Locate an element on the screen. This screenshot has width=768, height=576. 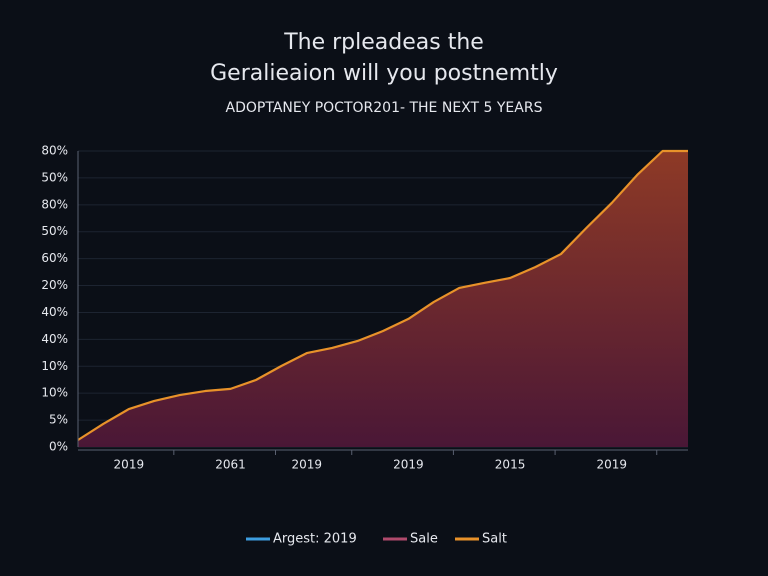
chart-title: The rpleadeas the is located at coordinates (383, 42).